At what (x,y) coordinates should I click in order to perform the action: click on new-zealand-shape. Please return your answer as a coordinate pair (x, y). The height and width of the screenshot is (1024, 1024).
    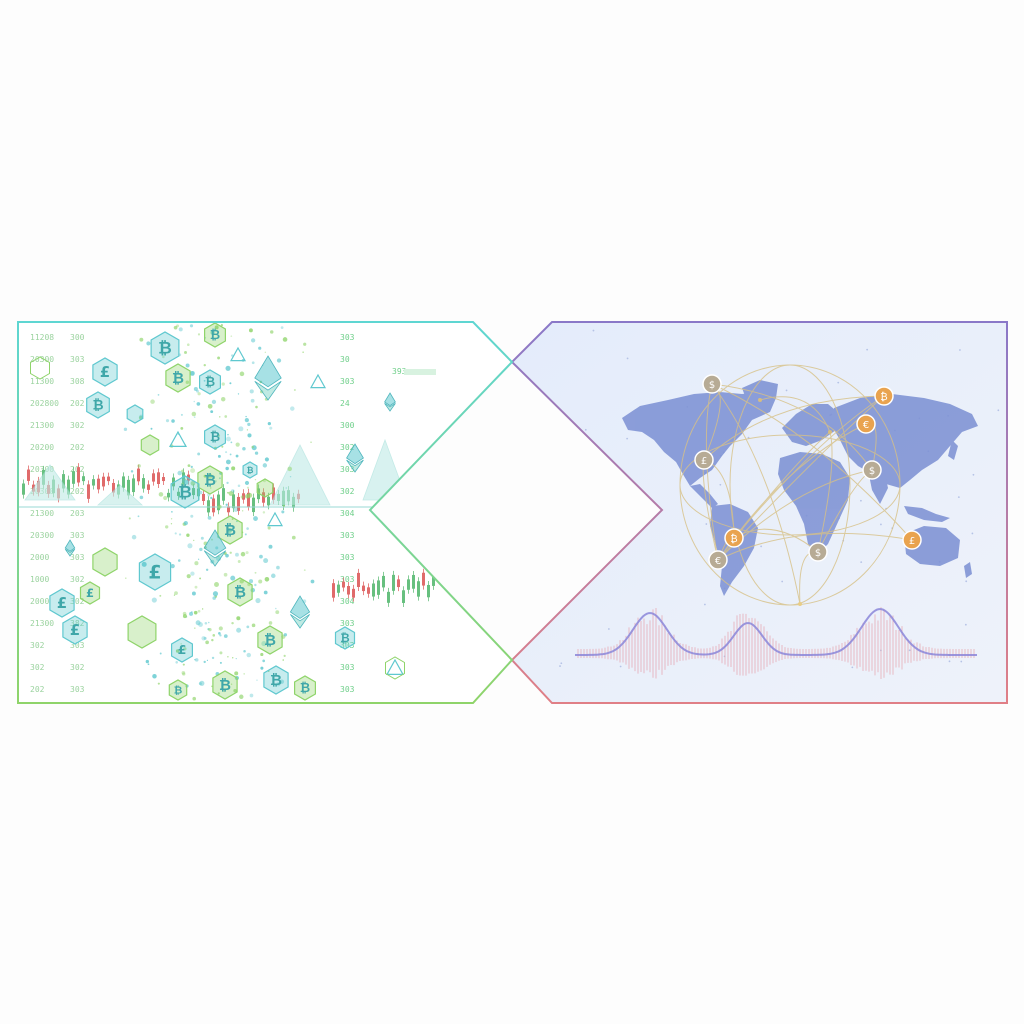
    Looking at the image, I should click on (968, 570).